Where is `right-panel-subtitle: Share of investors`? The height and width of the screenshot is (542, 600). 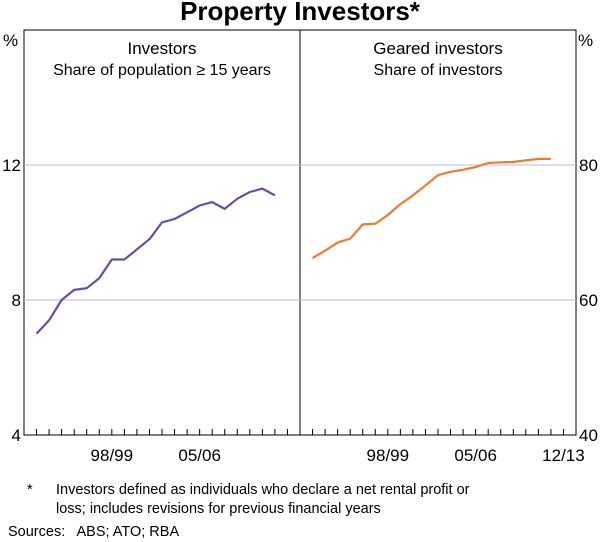 right-panel-subtitle: Share of investors is located at coordinates (438, 70).